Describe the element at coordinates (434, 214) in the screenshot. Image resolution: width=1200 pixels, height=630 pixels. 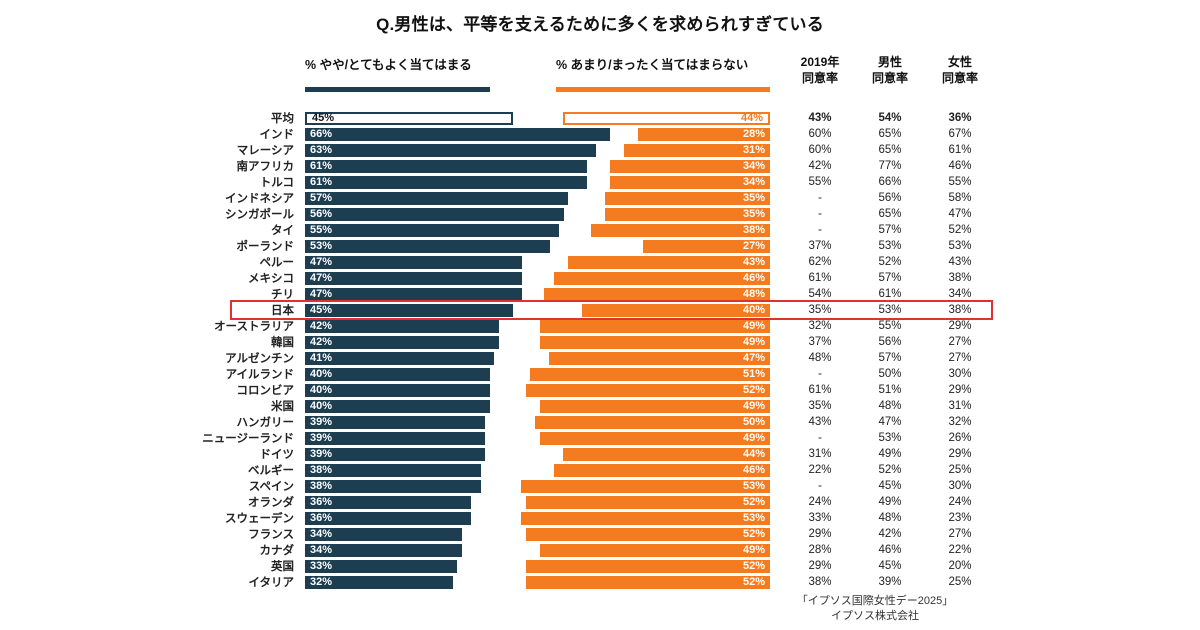
I see `agree-bar: 56%` at that location.